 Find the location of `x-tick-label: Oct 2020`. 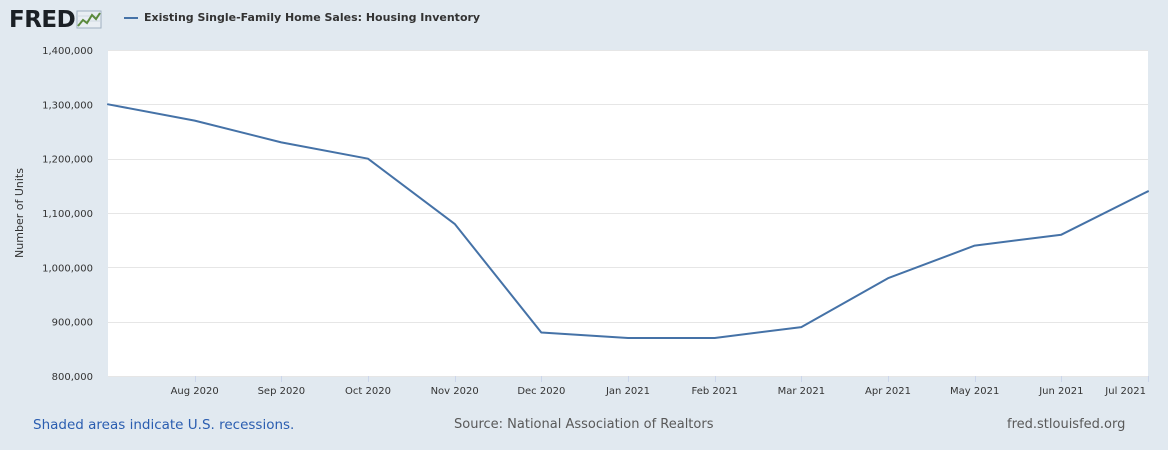

x-tick-label: Oct 2020 is located at coordinates (368, 391).